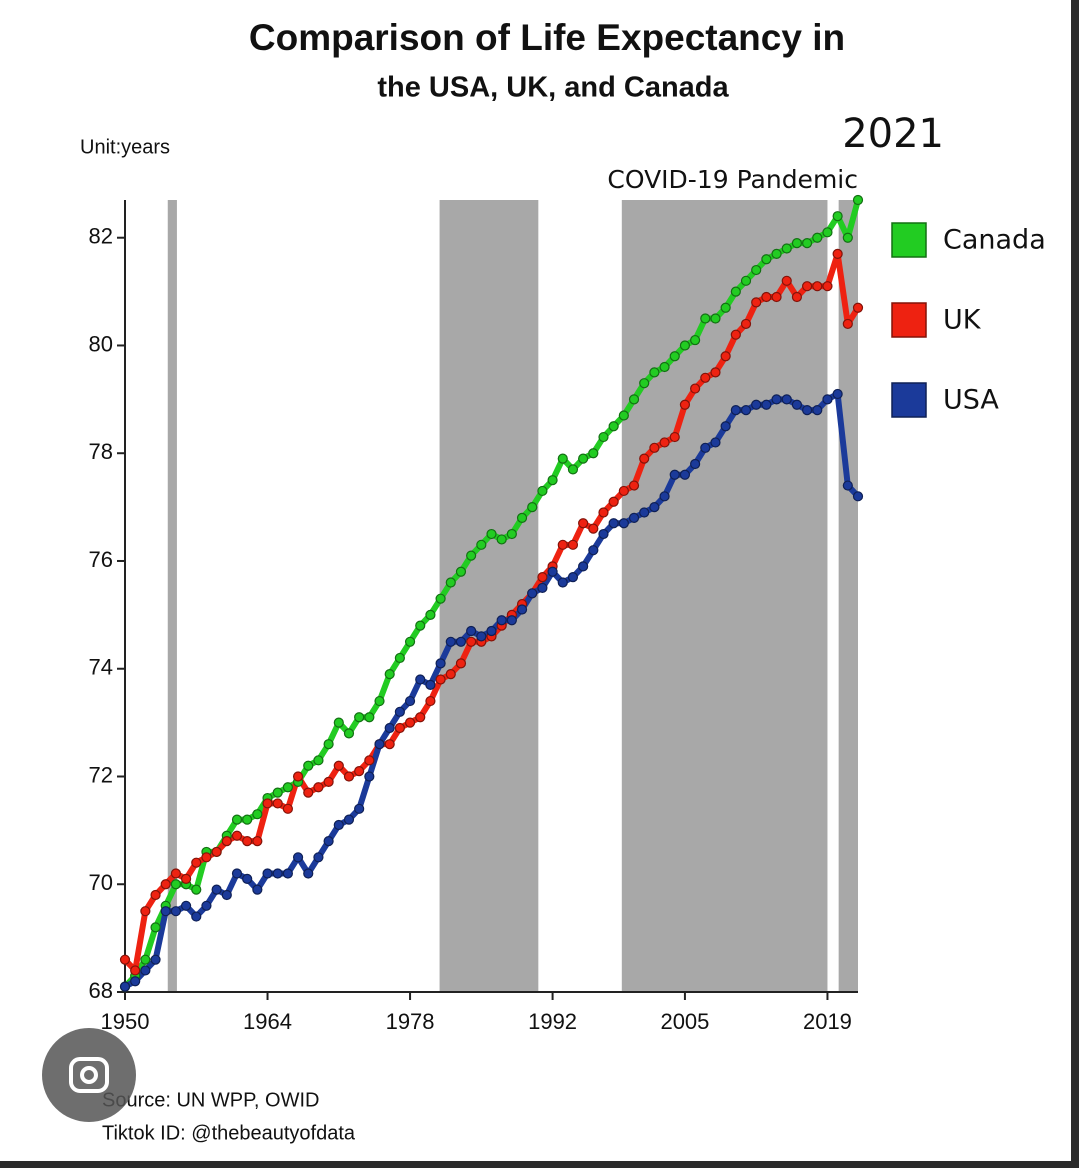 The image size is (1079, 1168). Describe the element at coordinates (552, 1021) in the screenshot. I see `x-tick-label: 1992` at that location.